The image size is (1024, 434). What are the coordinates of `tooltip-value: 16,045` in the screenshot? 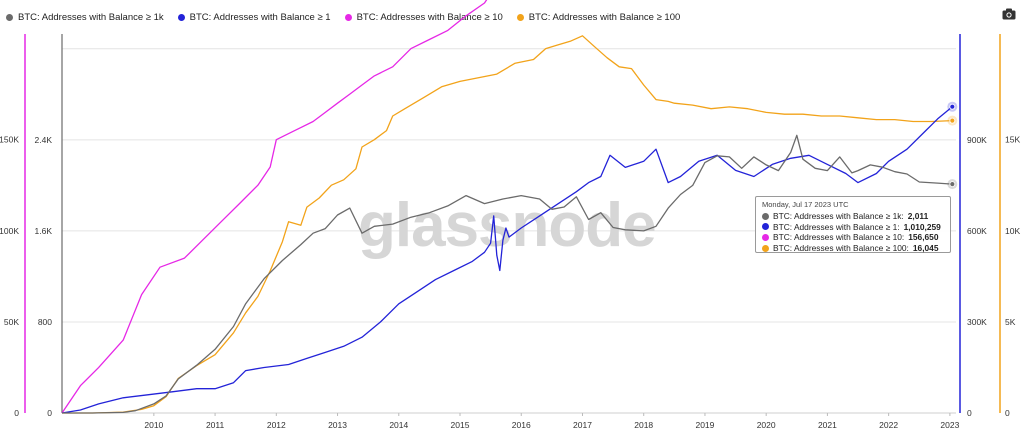 It's located at (925, 247).